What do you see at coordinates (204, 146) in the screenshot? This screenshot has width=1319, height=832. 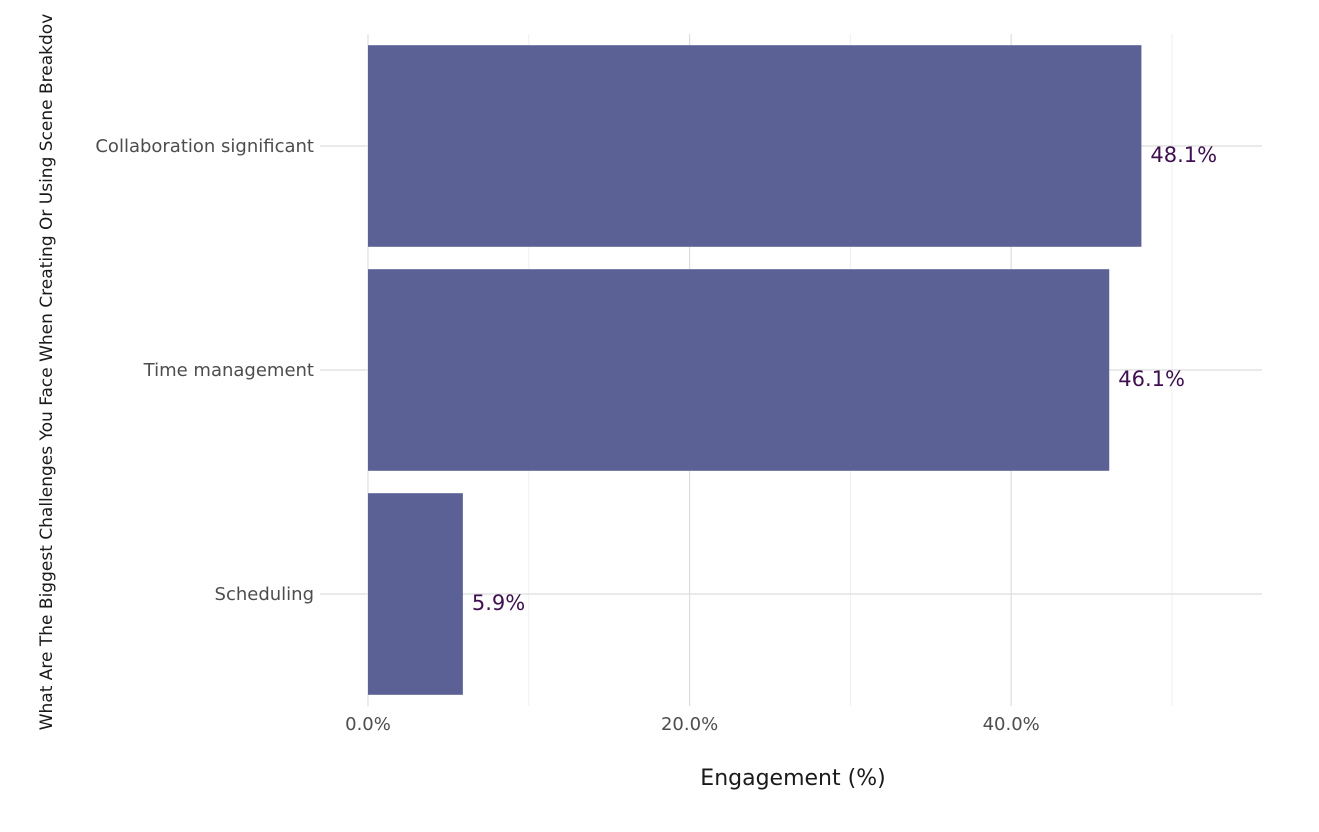 I see `category-label: Collaboration significant` at bounding box center [204, 146].